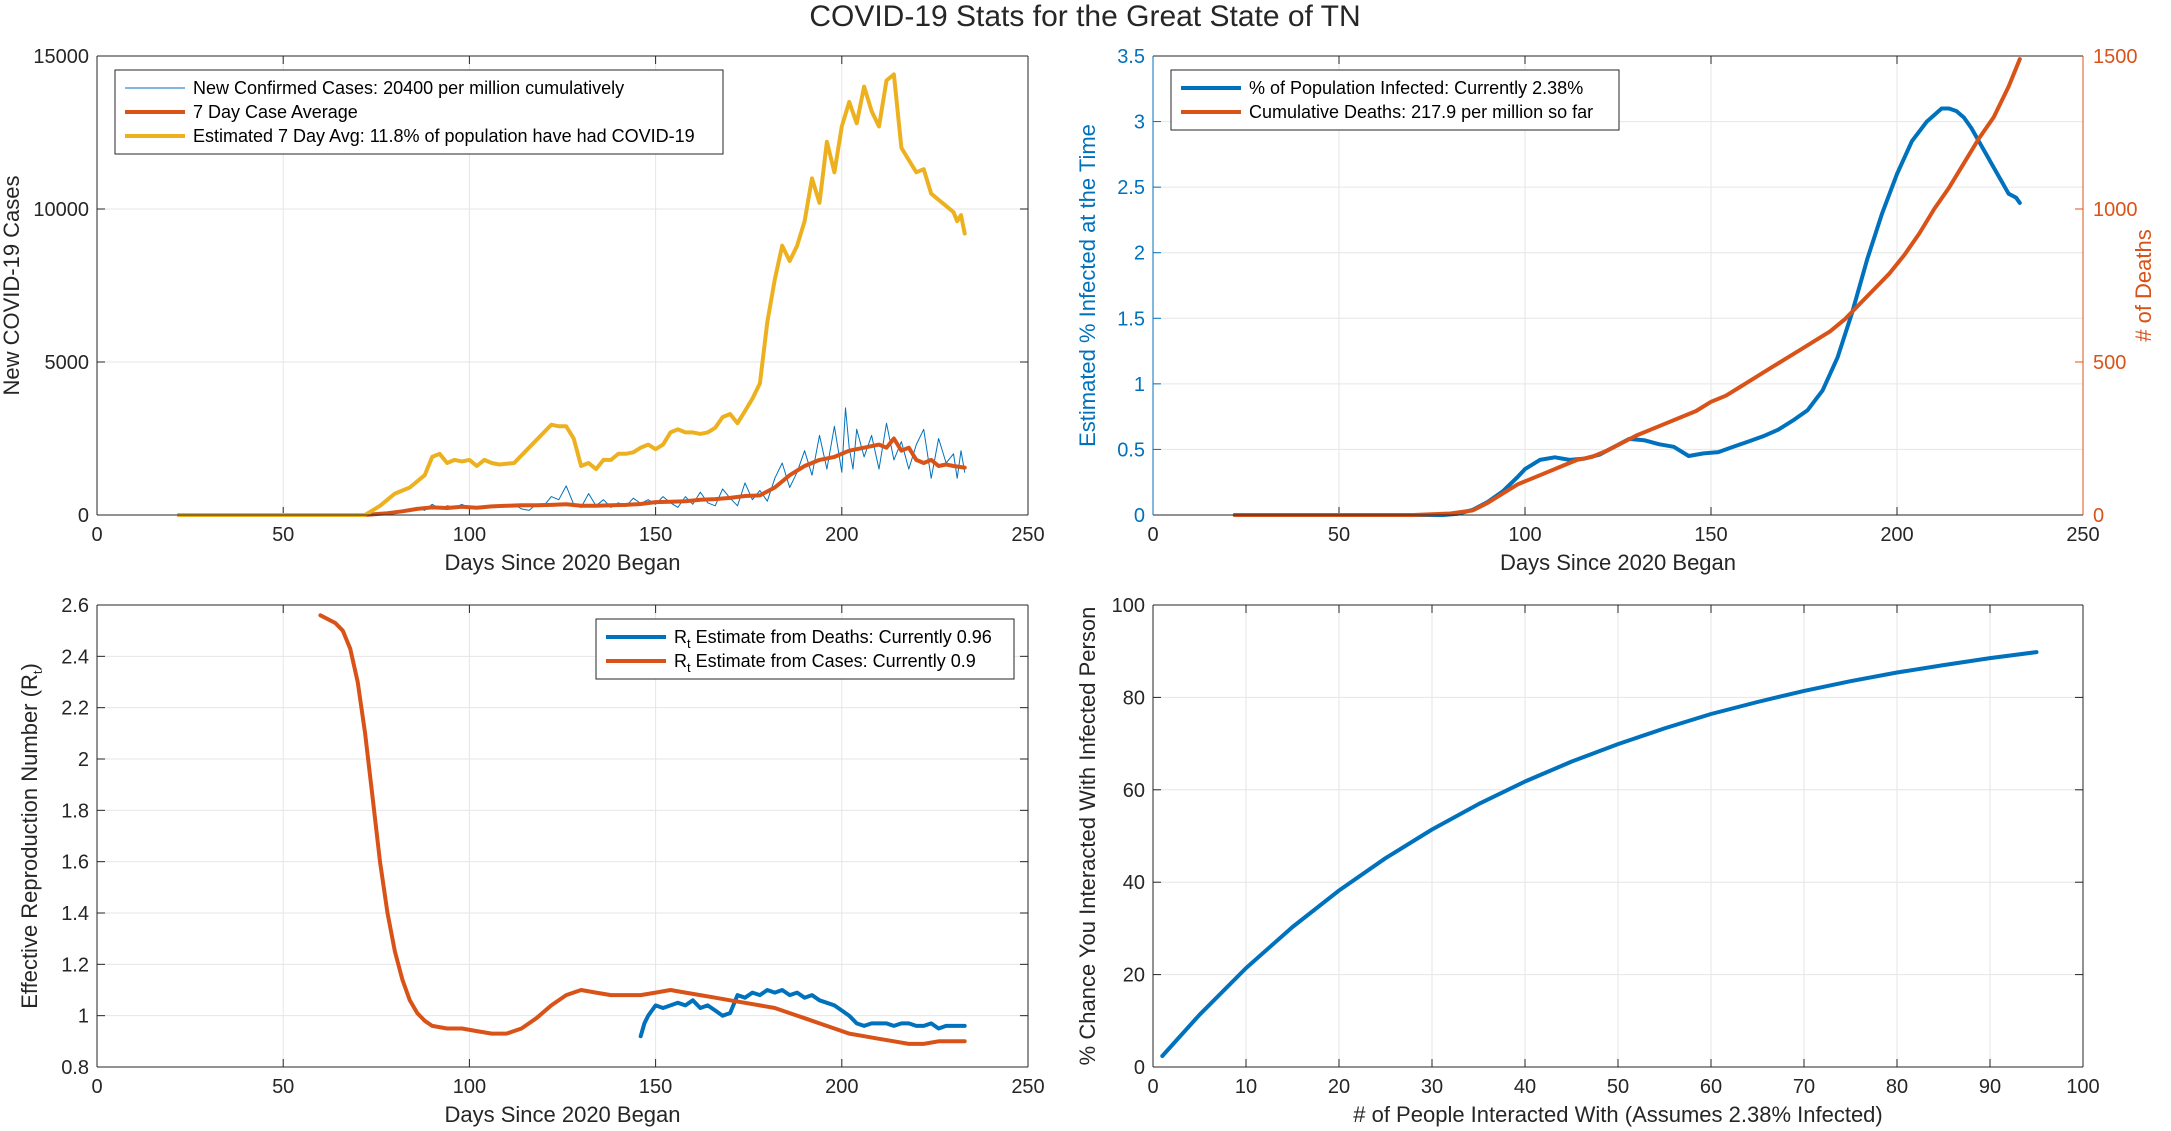  Describe the element at coordinates (2143, 285) in the screenshot. I see `y2-axis-label: # of Deaths` at that location.